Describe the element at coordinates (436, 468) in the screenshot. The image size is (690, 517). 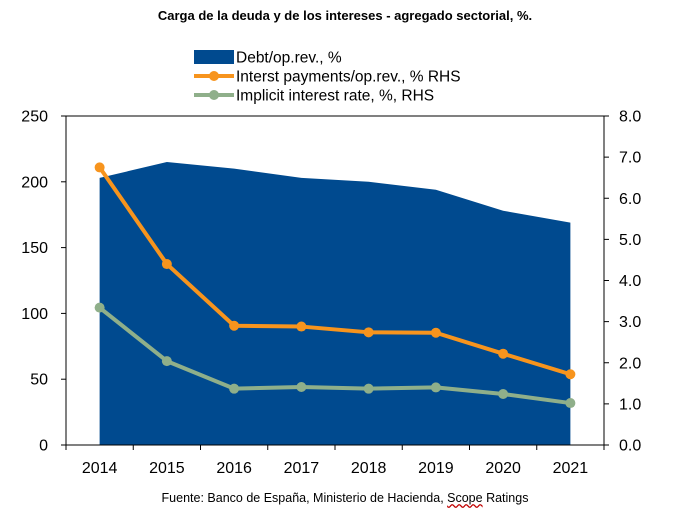
I see `x-axis-tick-label: 2019` at that location.